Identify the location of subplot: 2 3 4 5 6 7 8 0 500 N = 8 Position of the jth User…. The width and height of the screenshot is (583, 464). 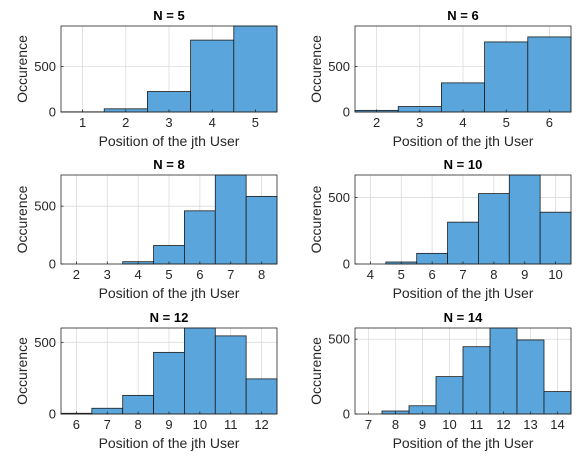
(145, 229).